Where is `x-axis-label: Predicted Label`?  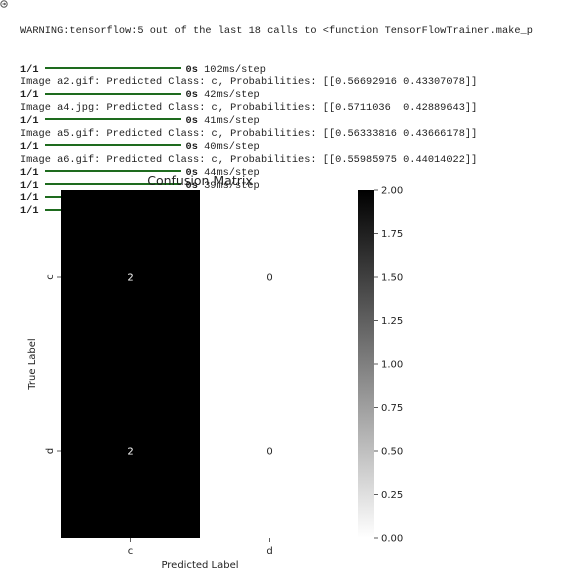 x-axis-label: Predicted Label is located at coordinates (199, 565).